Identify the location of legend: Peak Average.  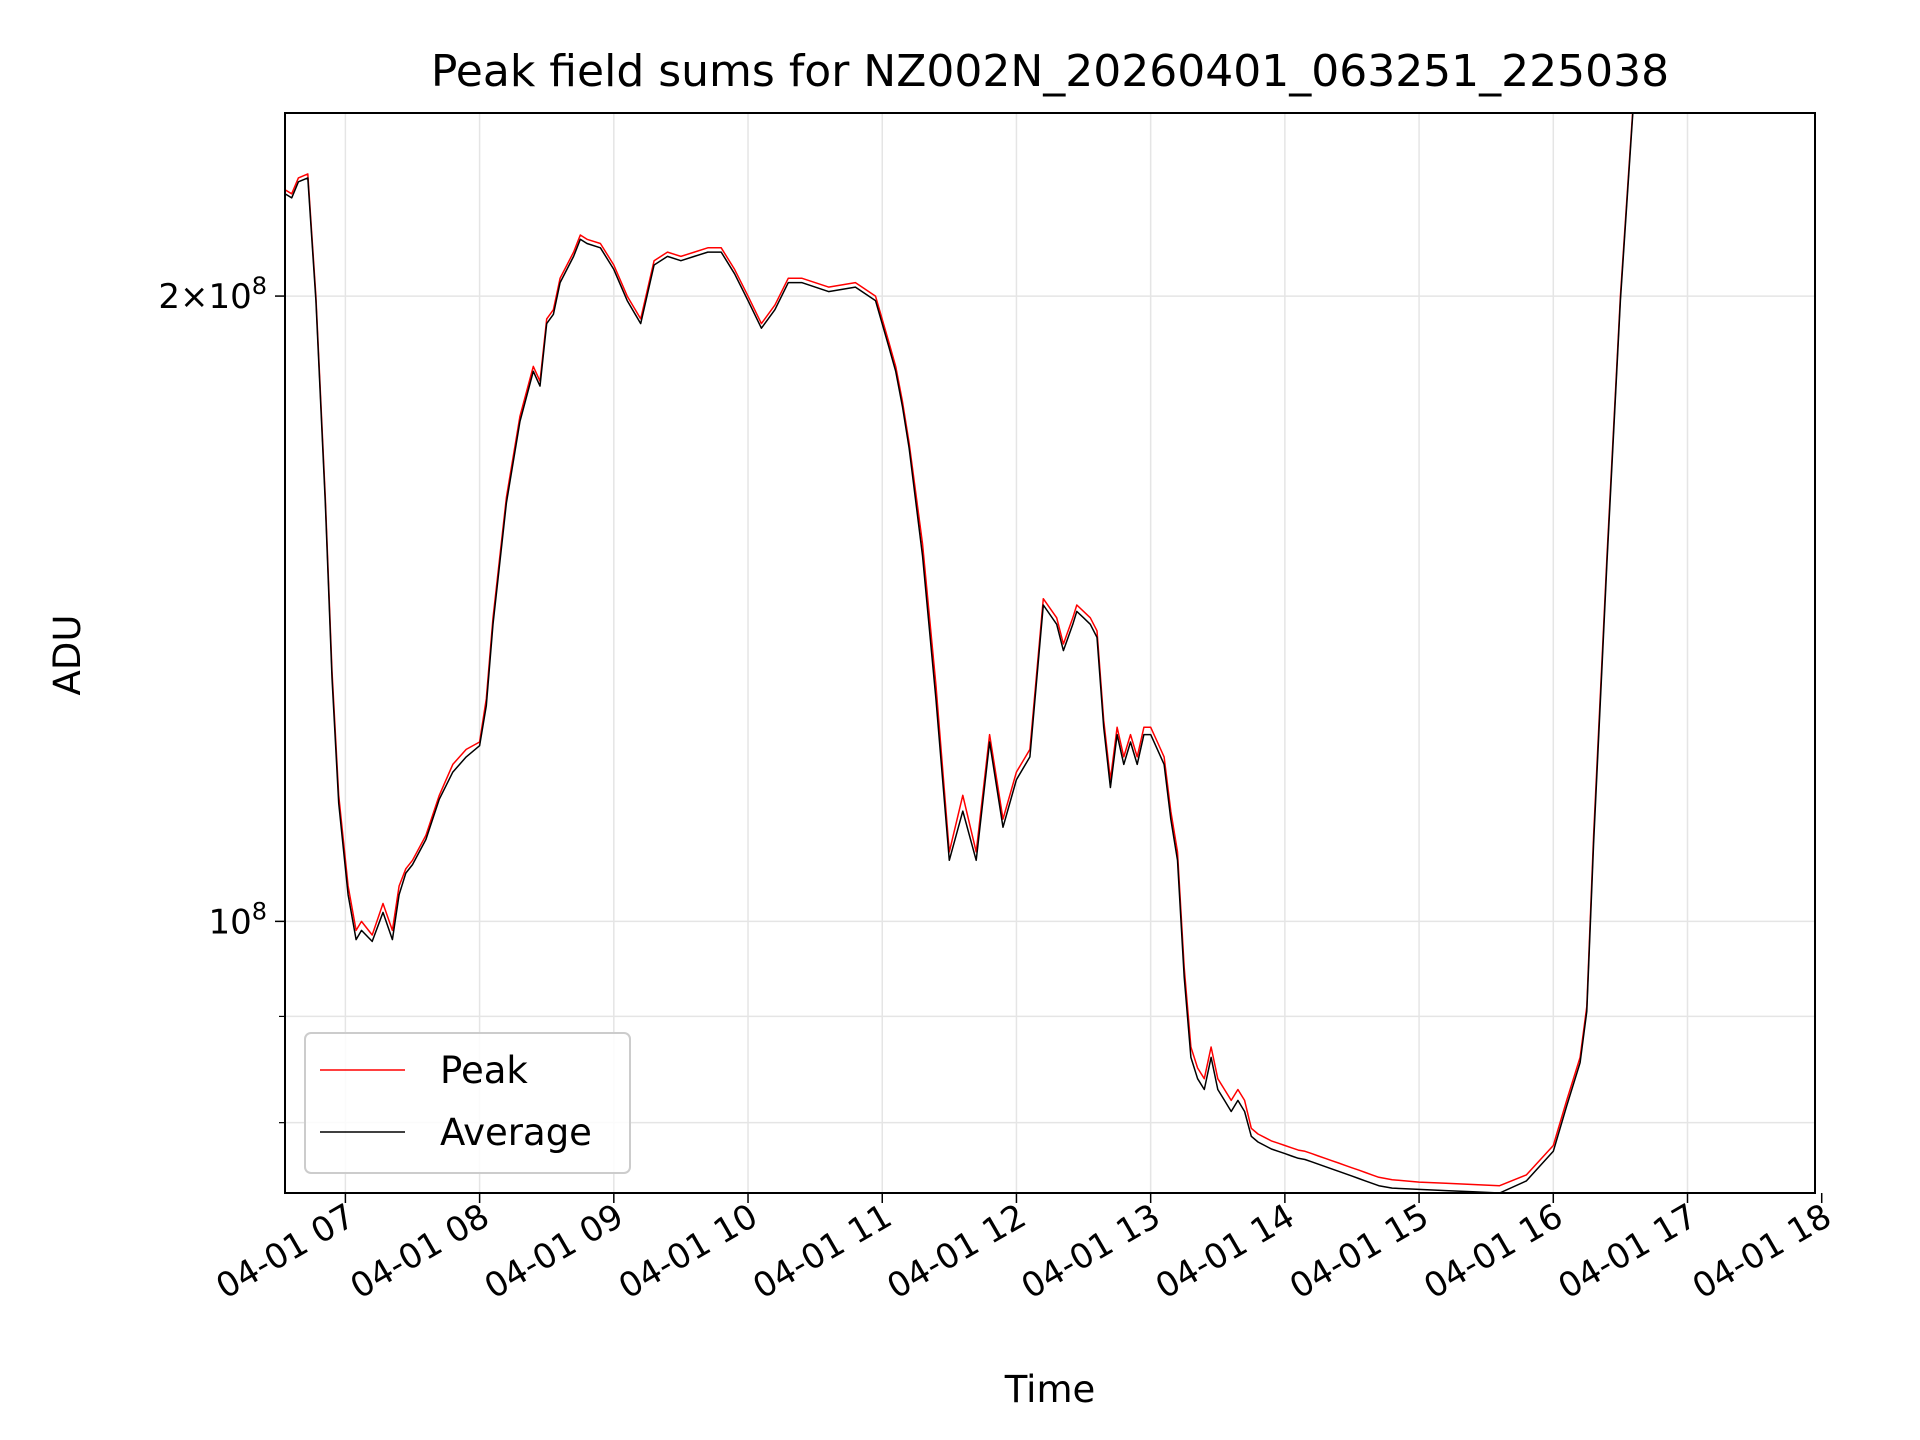
(467, 1103).